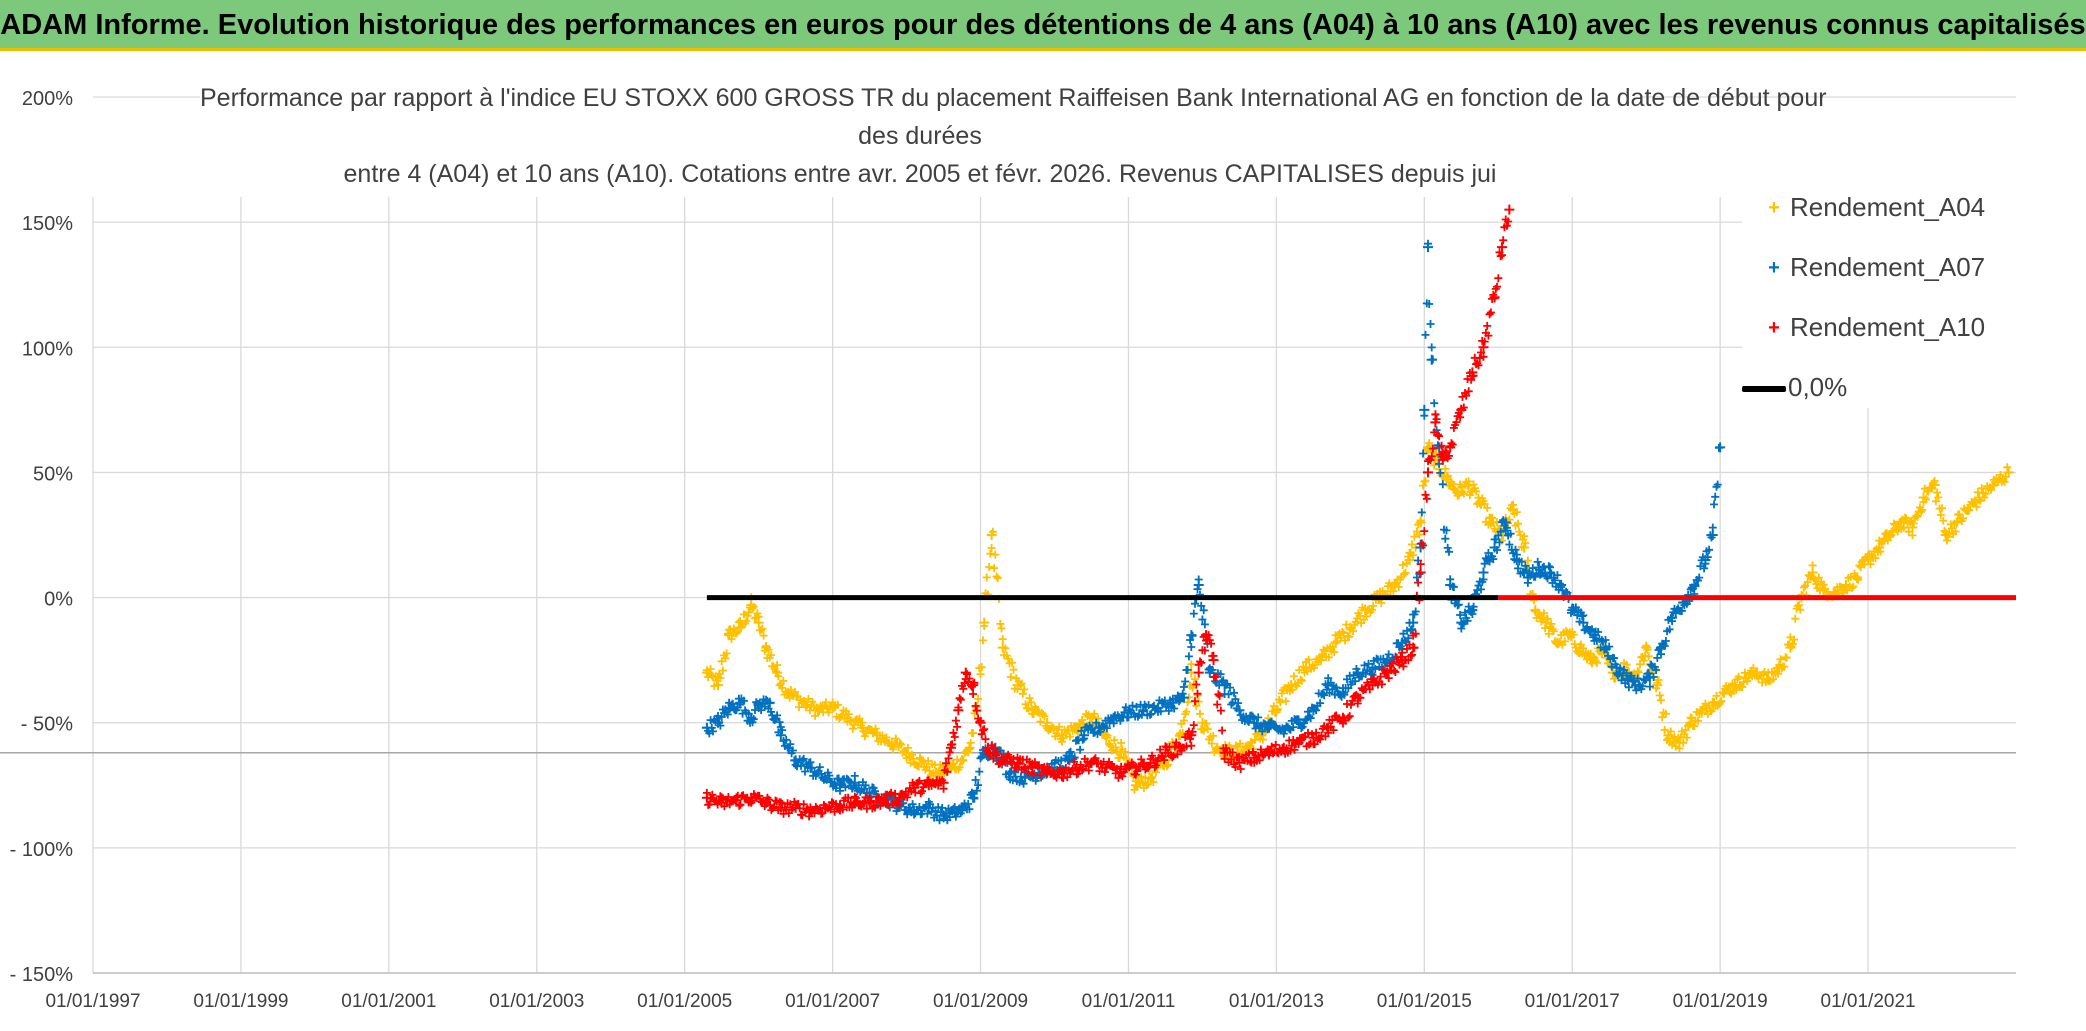 This screenshot has height=1031, width=2086. What do you see at coordinates (42, 975) in the screenshot?
I see `y-tick-label: - 150%` at bounding box center [42, 975].